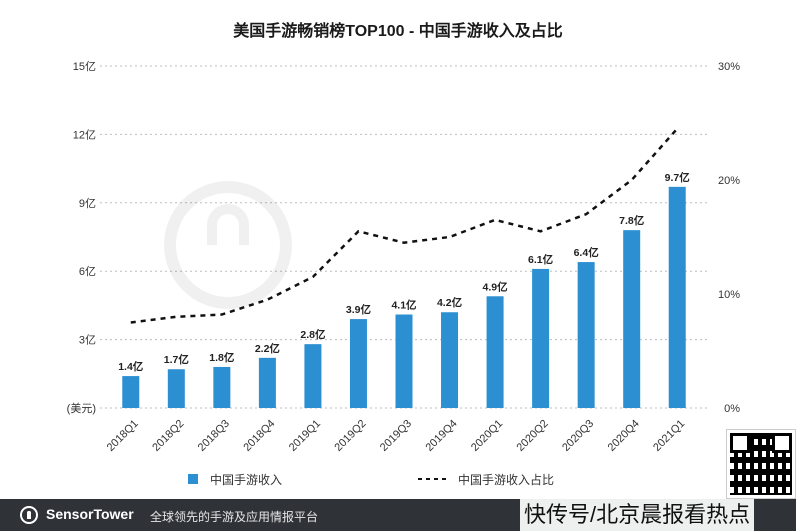 This screenshot has width=796, height=531. What do you see at coordinates (729, 67) in the screenshot?
I see `right-tick-label: 30%` at bounding box center [729, 67].